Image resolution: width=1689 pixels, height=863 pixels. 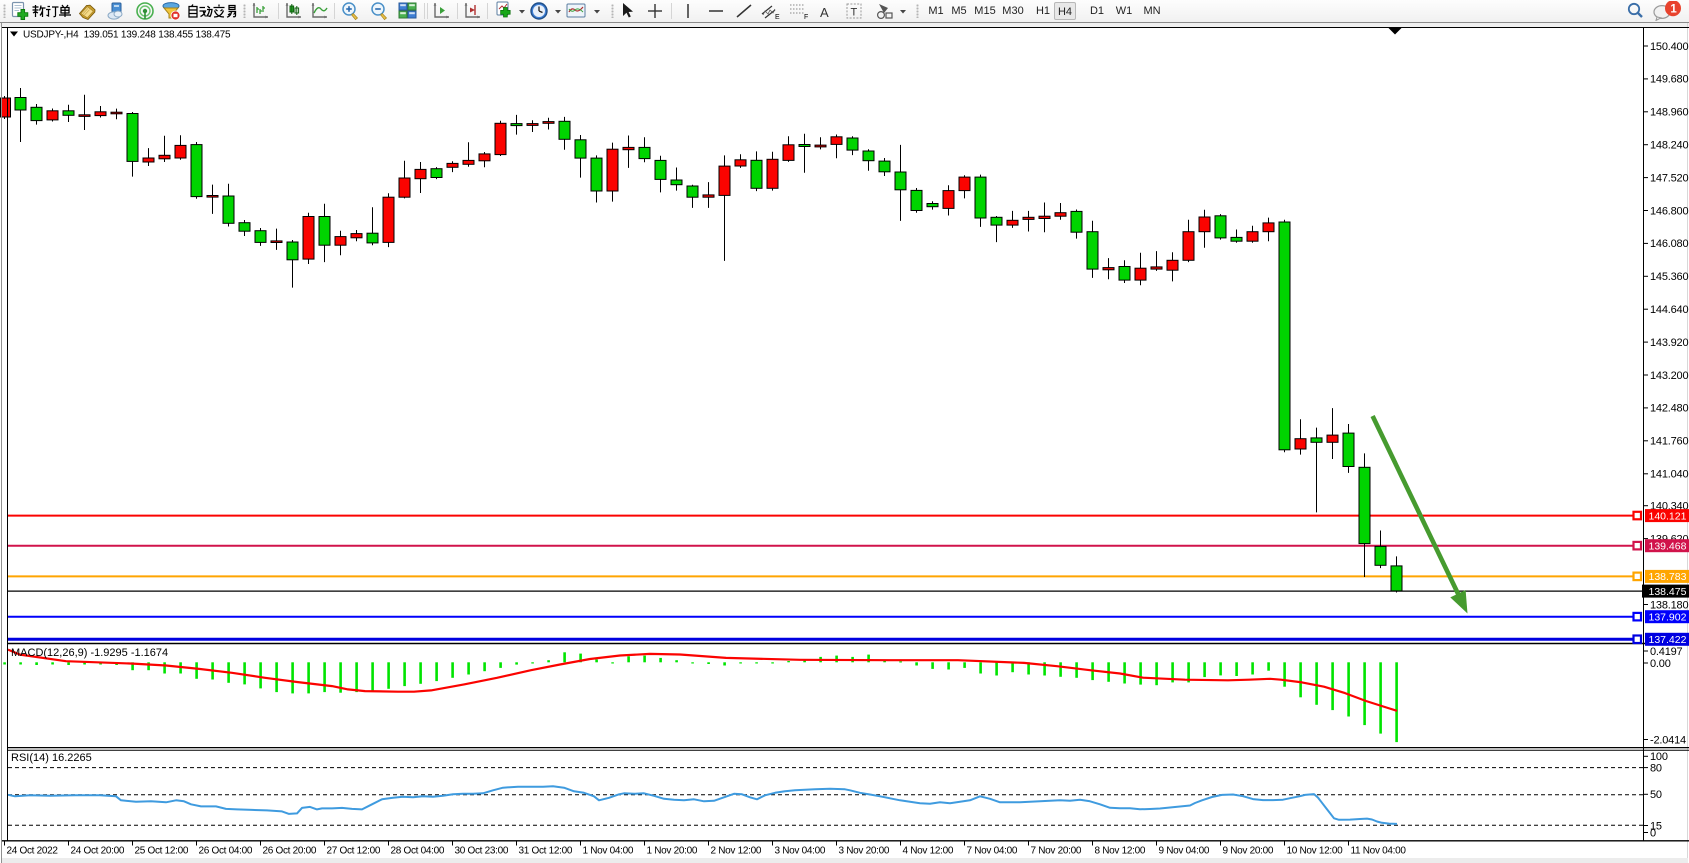 I want to click on svg-text: 147.520, so click(x=1669, y=178).